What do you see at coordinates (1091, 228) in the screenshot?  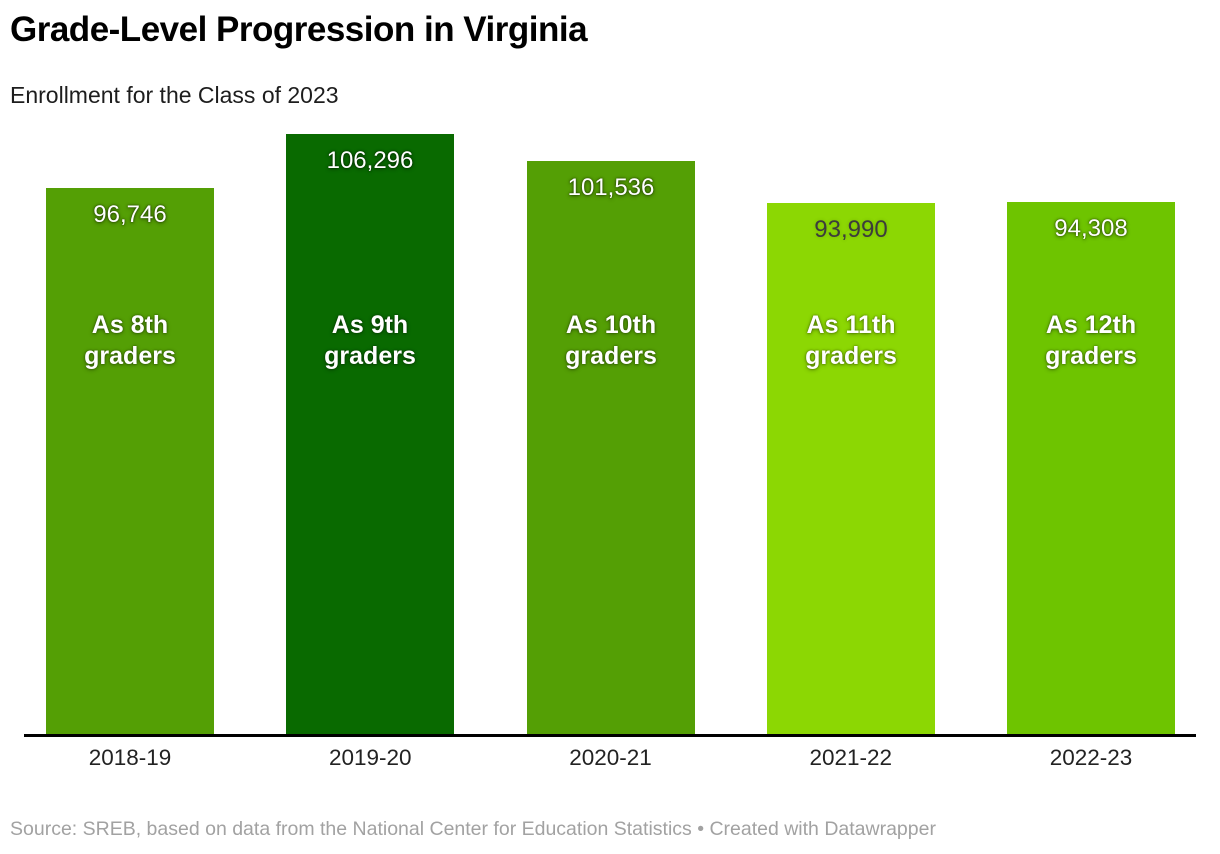 I see `bar-value-label: 94,308` at bounding box center [1091, 228].